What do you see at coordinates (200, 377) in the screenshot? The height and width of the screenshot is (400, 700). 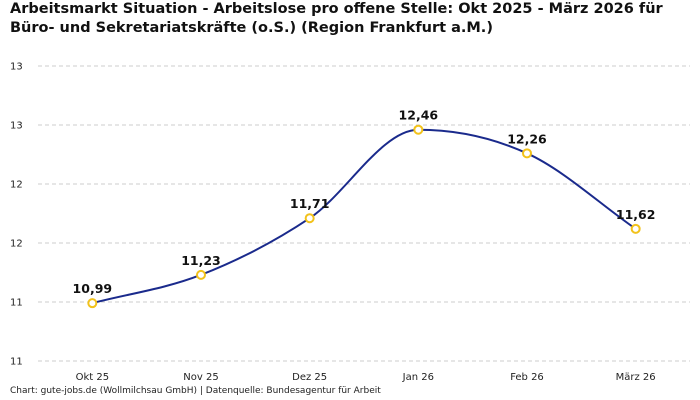 I see `x-tick-label: Nov 25` at bounding box center [200, 377].